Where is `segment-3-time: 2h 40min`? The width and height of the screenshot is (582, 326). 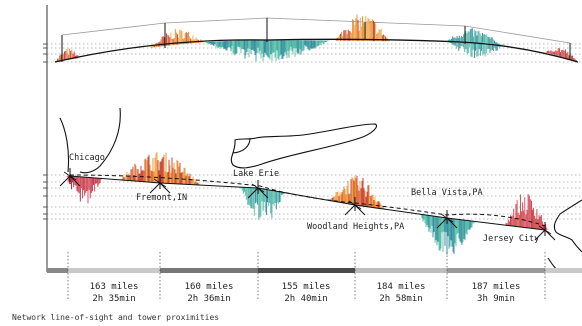 segment-3-time: 2h 40min is located at coordinates (305, 299).